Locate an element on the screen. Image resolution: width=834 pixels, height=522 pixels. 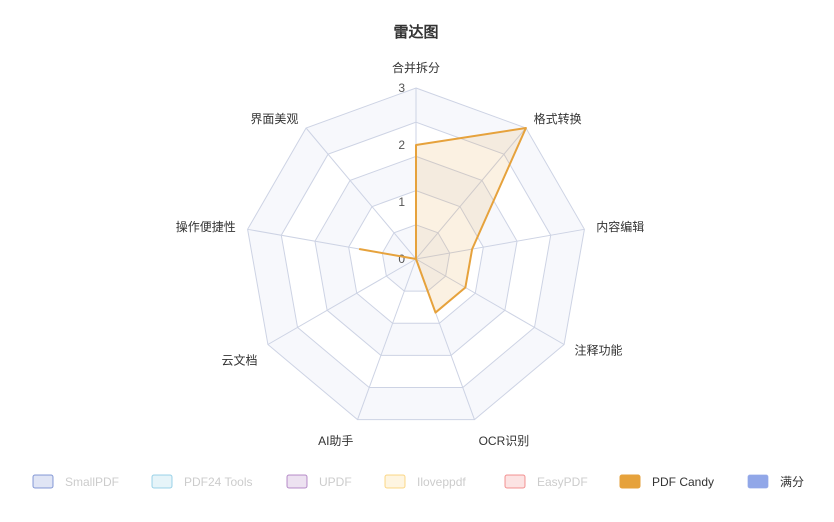
legend-label-pdf24-tools: PDF24 Tools is located at coordinates (218, 482).